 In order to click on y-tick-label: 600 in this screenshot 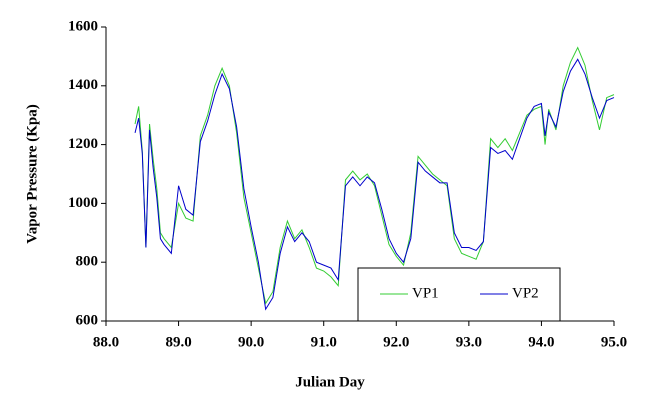, I will do `click(87, 320)`.